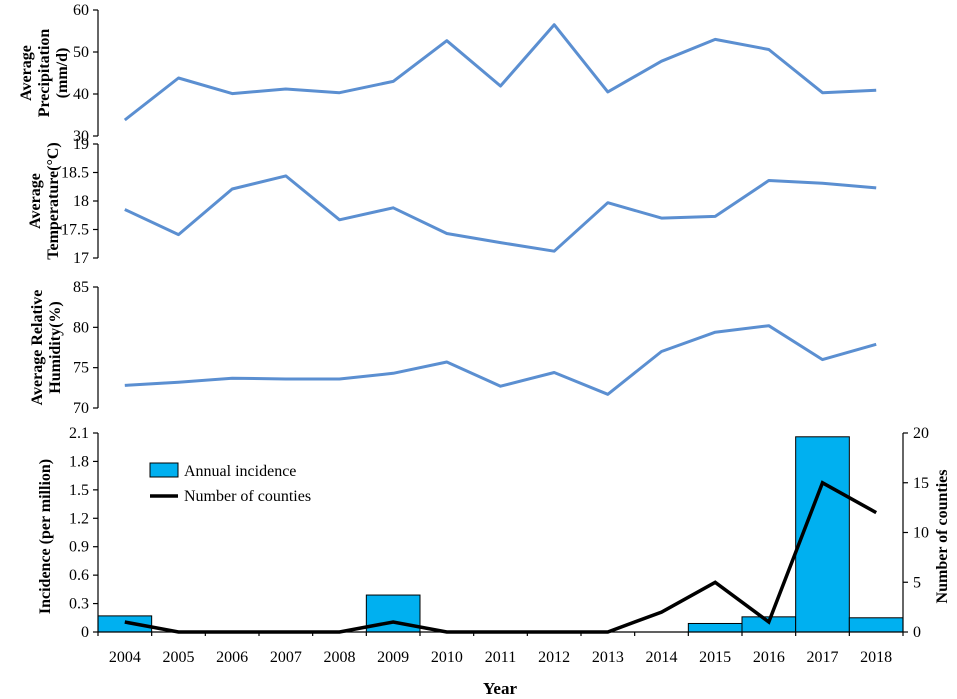  What do you see at coordinates (921, 533) in the screenshot?
I see `incidence-right-tick-label: 10` at bounding box center [921, 533].